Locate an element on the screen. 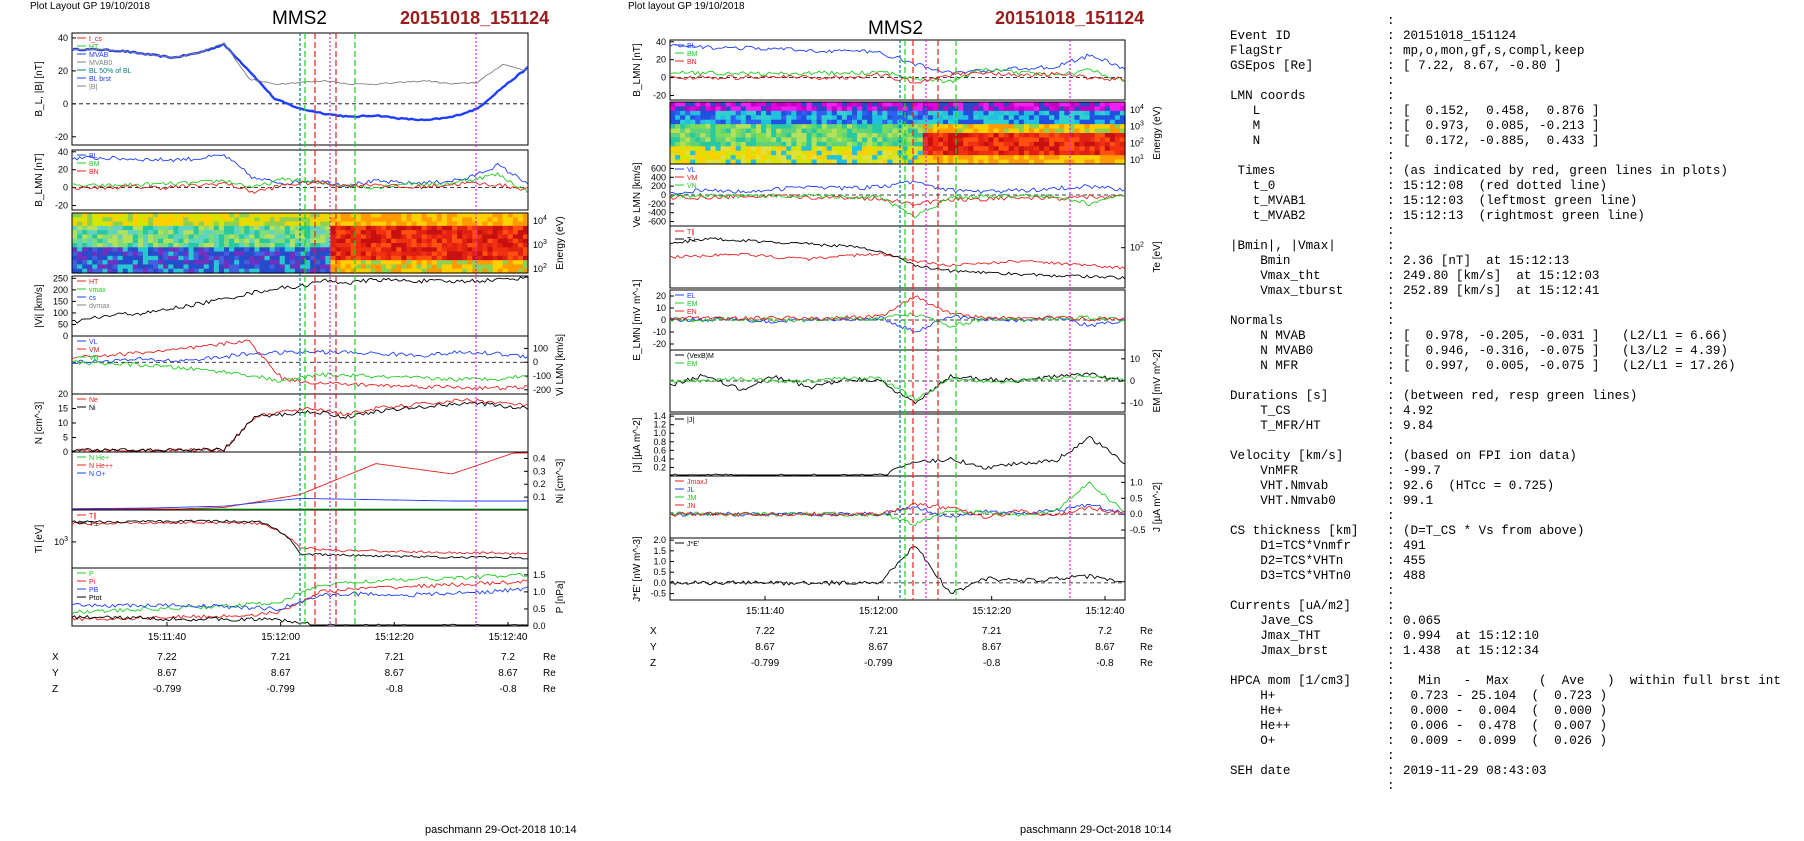  series-line is located at coordinates (300, 186).